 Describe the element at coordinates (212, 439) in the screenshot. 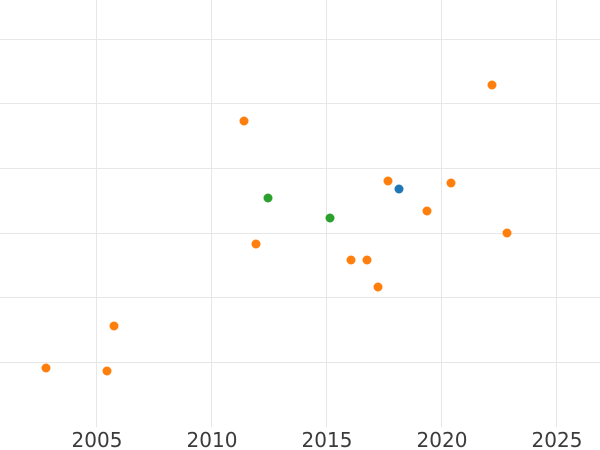

I see `x-tick-label-2010: 2010` at that location.